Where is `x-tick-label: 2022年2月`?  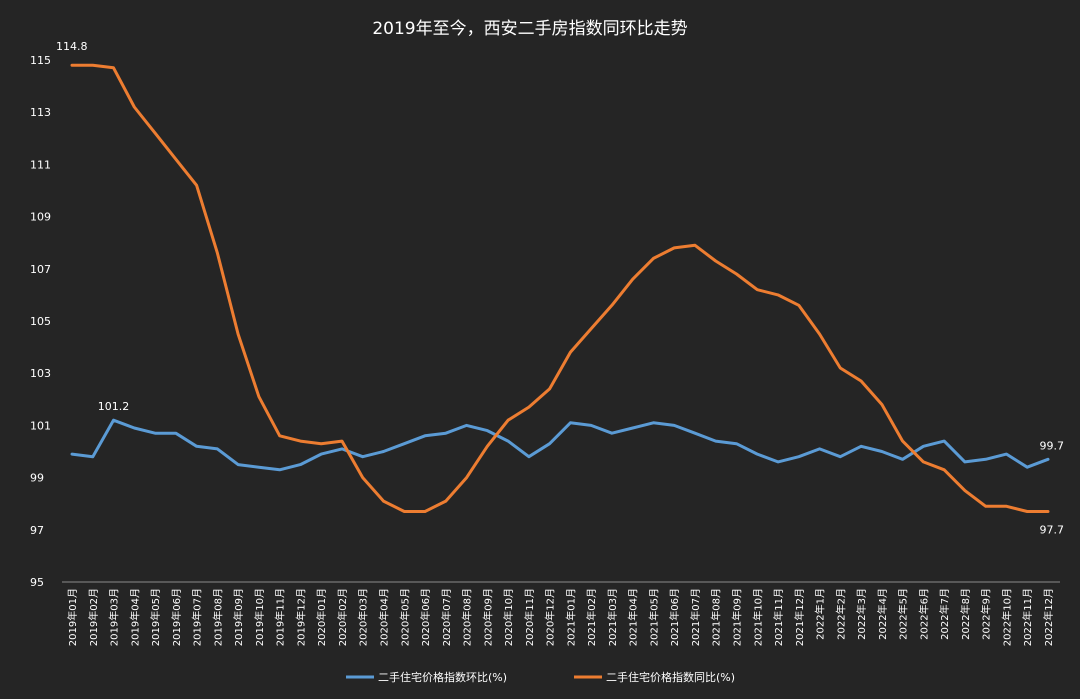 x-tick-label: 2022年2月 is located at coordinates (840, 614).